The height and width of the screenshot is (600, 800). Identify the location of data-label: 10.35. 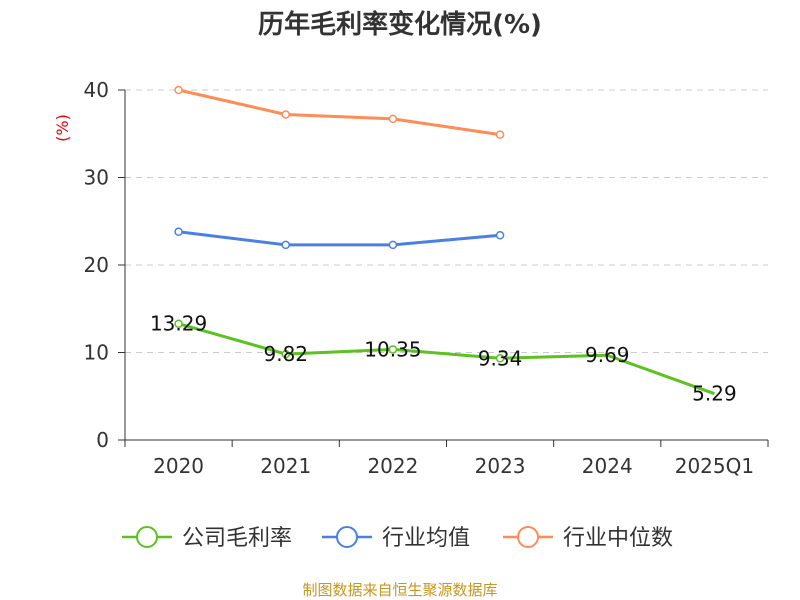
(392, 349).